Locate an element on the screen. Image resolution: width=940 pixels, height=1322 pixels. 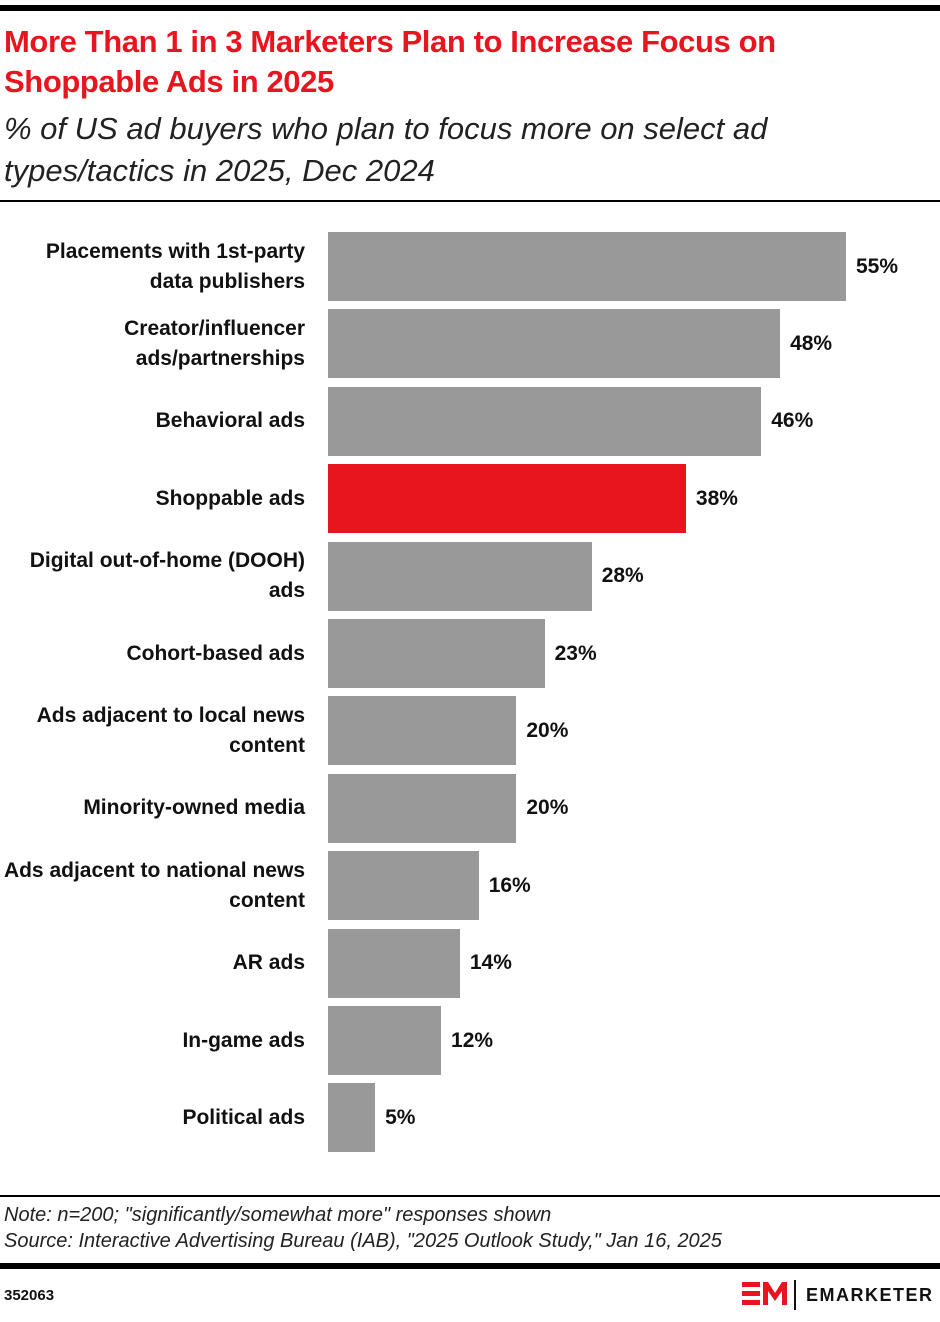
value-label: 14% is located at coordinates (490, 963).